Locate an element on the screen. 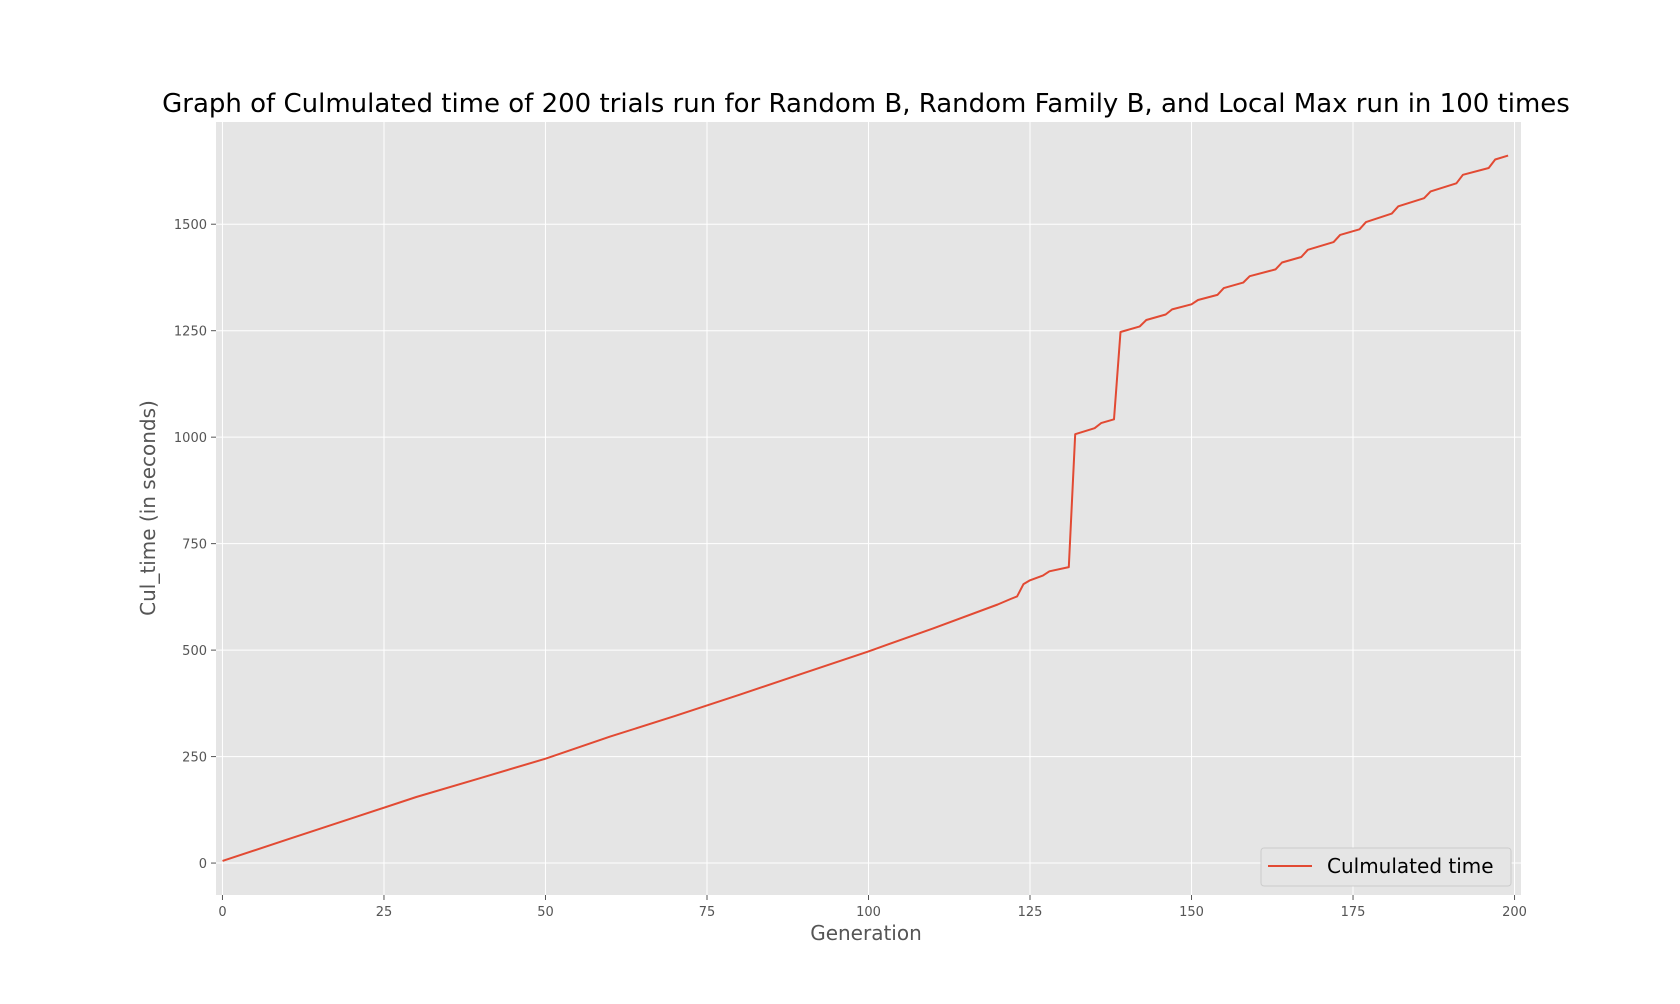  y-tick-label: 500 is located at coordinates (194, 651).